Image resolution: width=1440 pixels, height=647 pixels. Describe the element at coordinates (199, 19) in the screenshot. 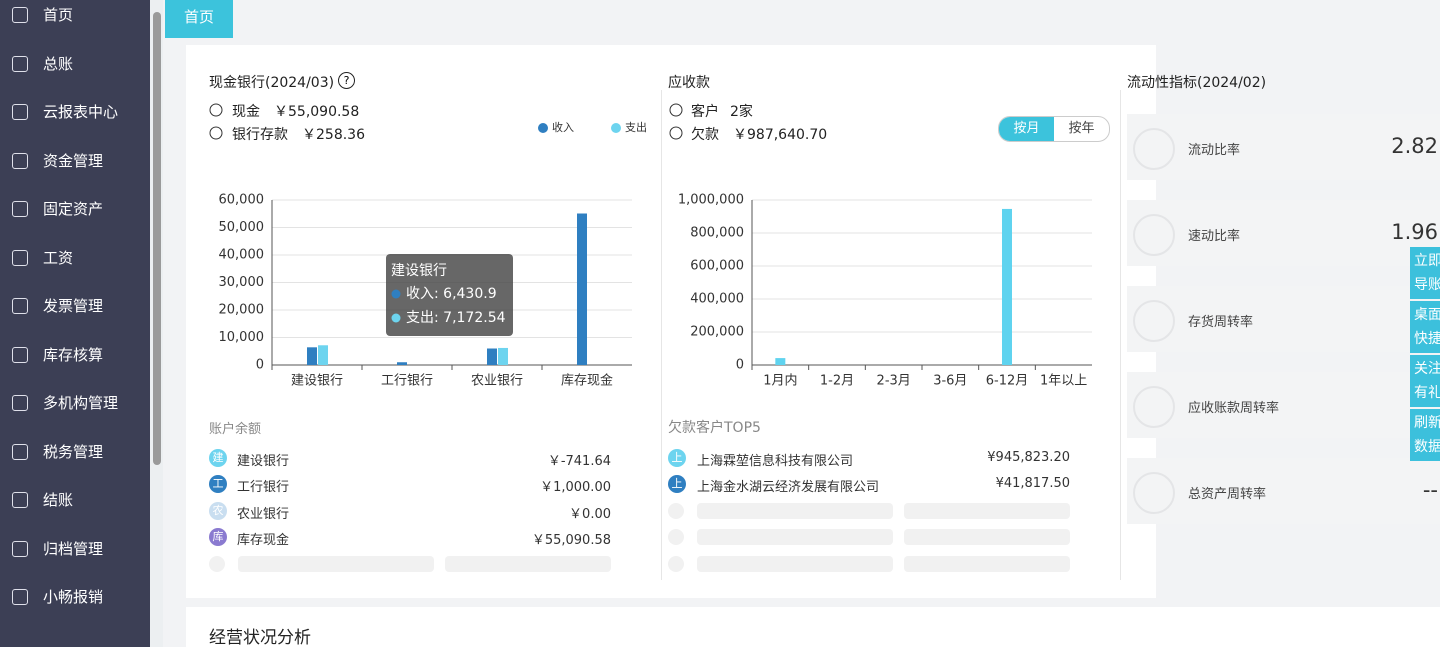

I see `tab: 首页` at that location.